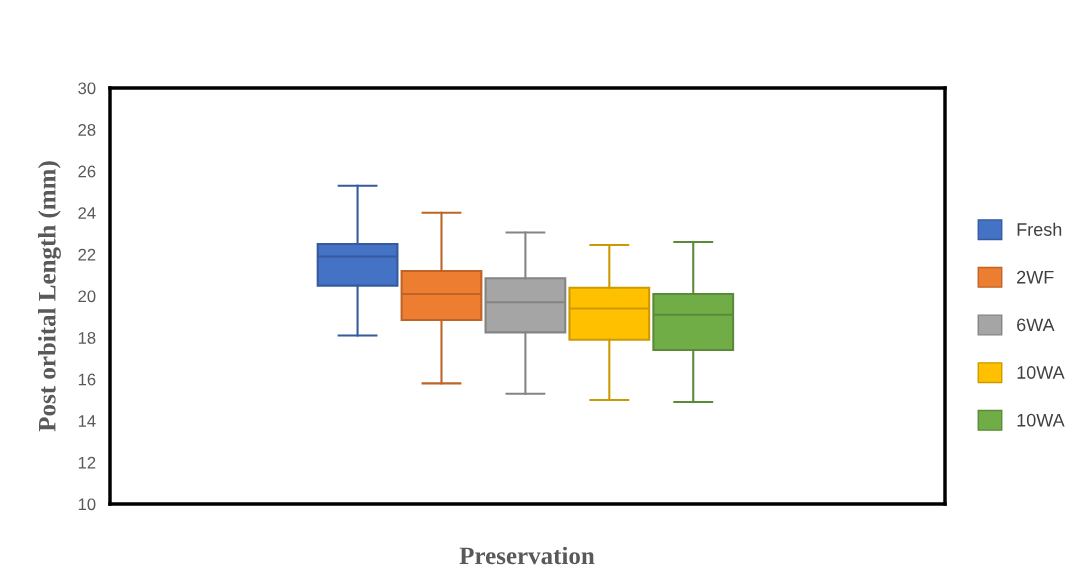  Describe the element at coordinates (1036, 325) in the screenshot. I see `legend-label: 6WA` at that location.